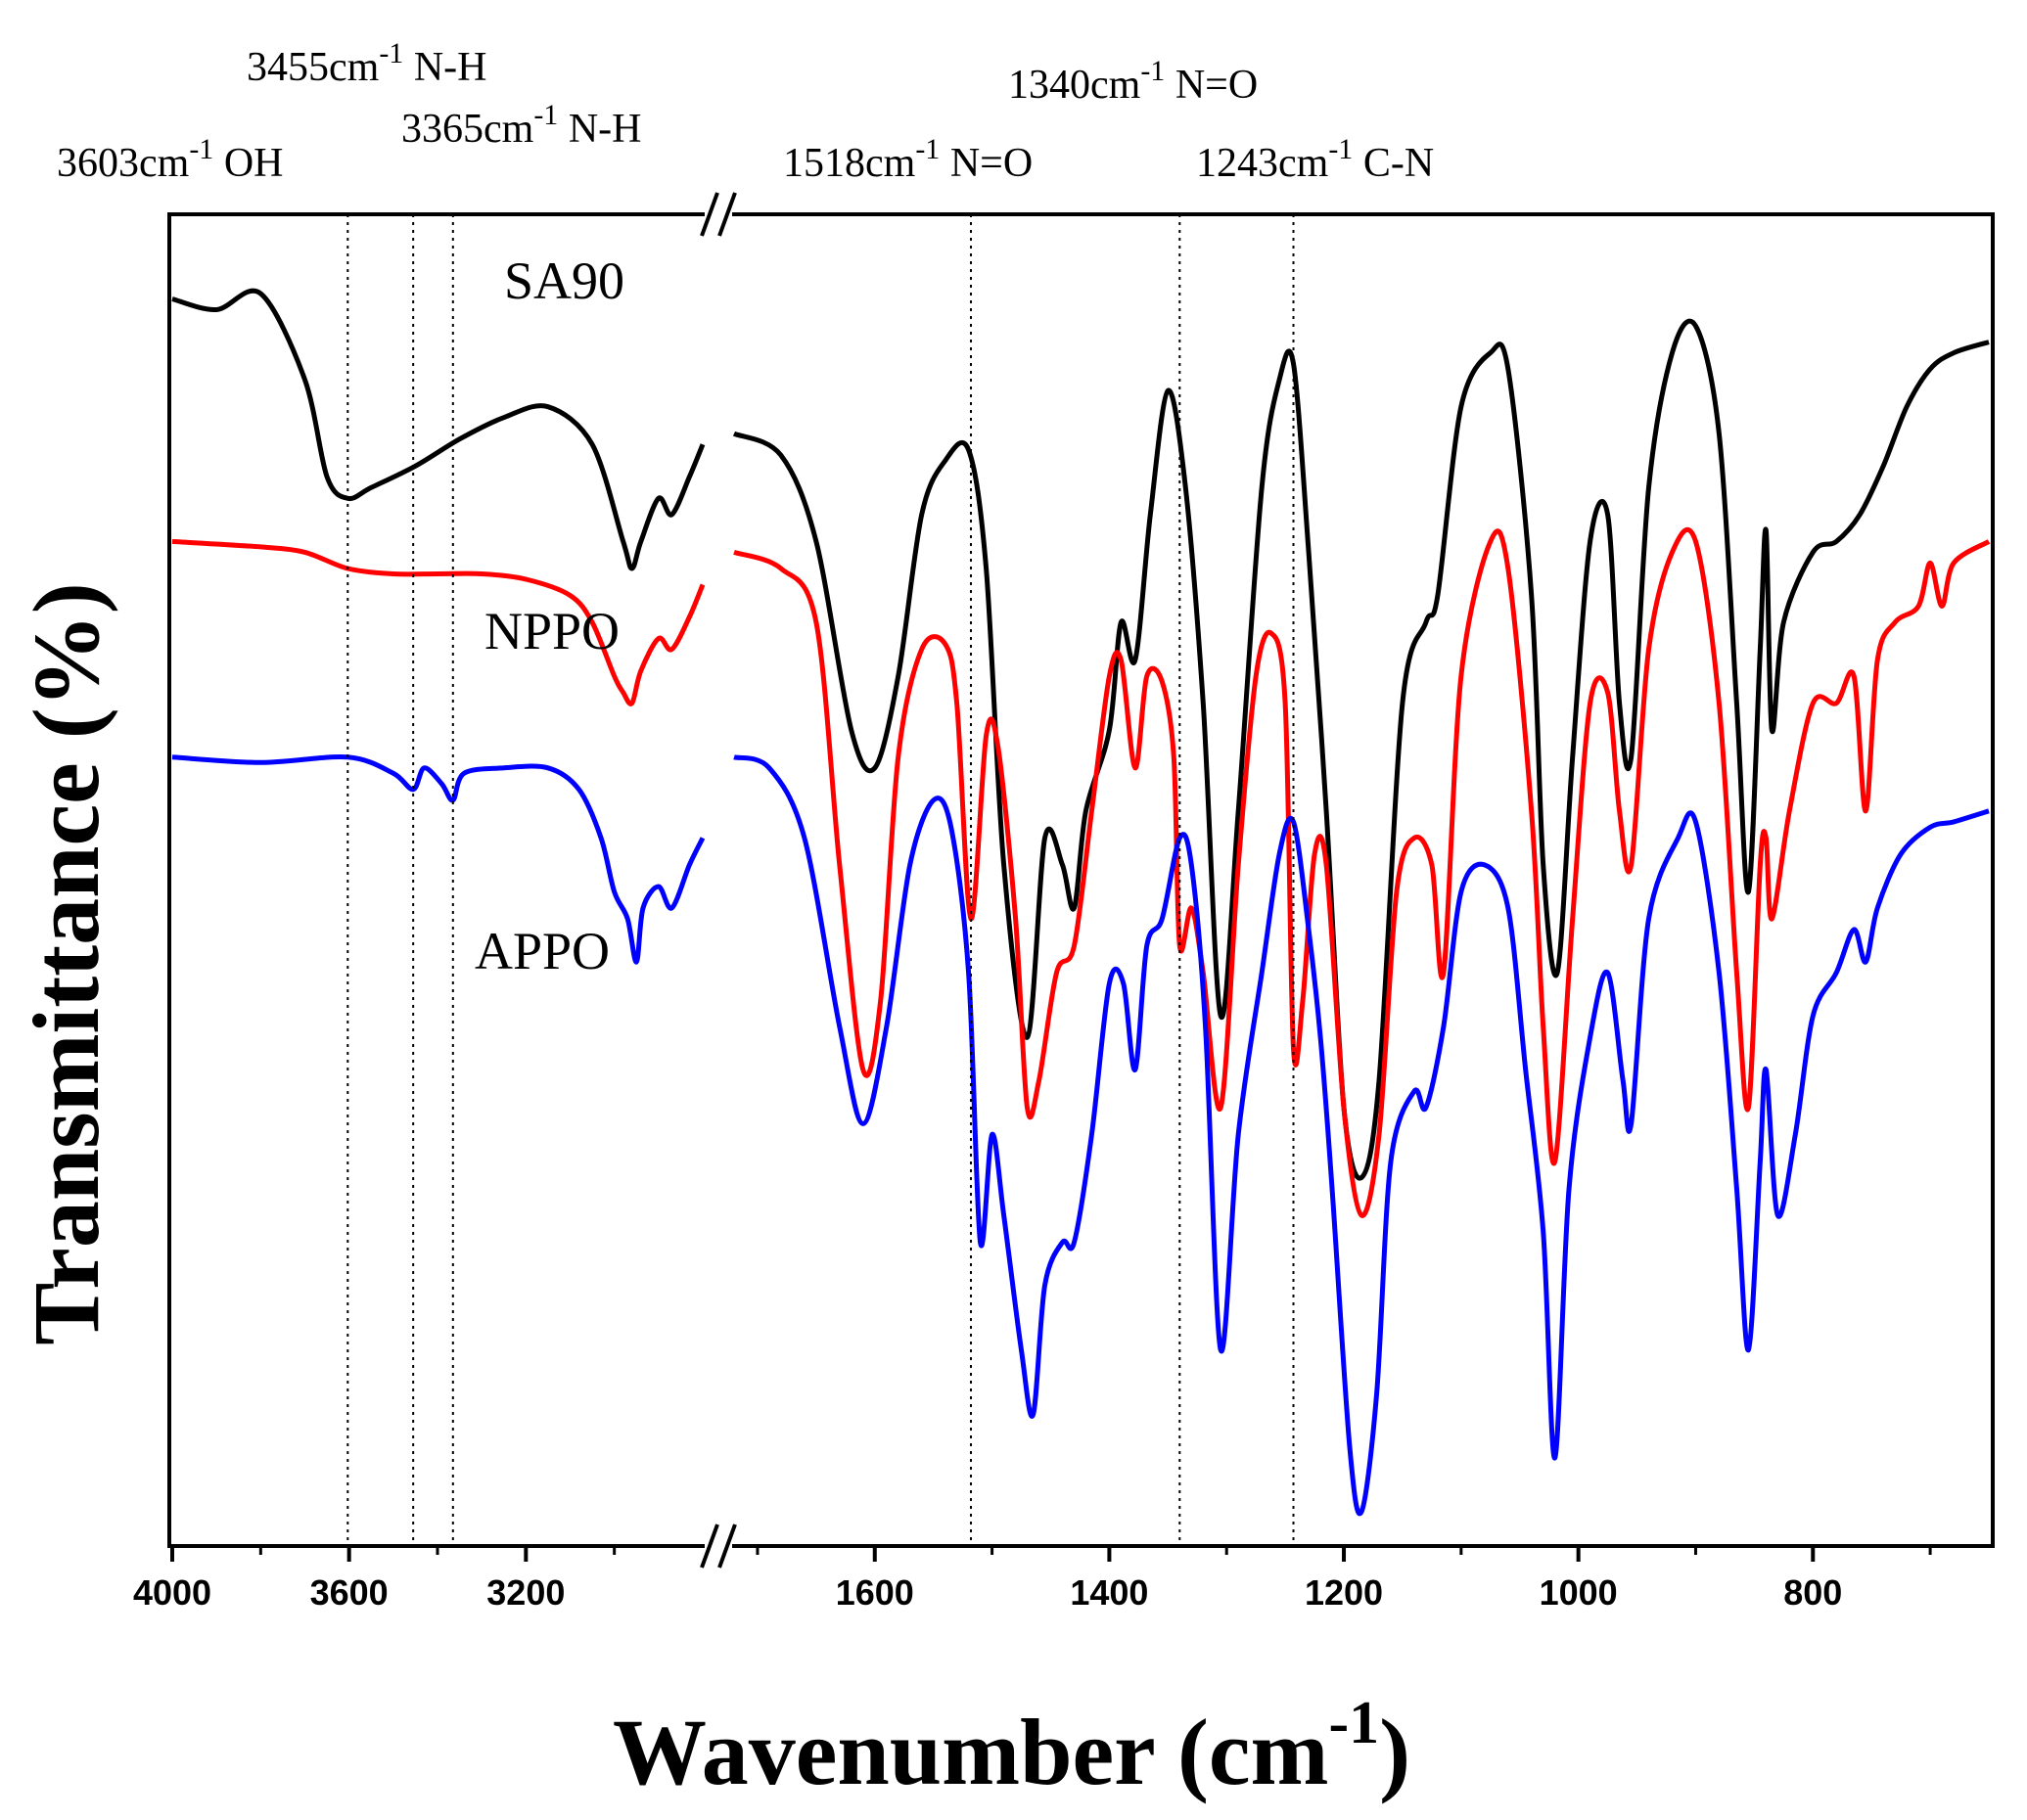 The height and width of the screenshot is (1820, 2027). I want to click on peak-label-3603: 3603cm-1 OH, so click(170, 159).